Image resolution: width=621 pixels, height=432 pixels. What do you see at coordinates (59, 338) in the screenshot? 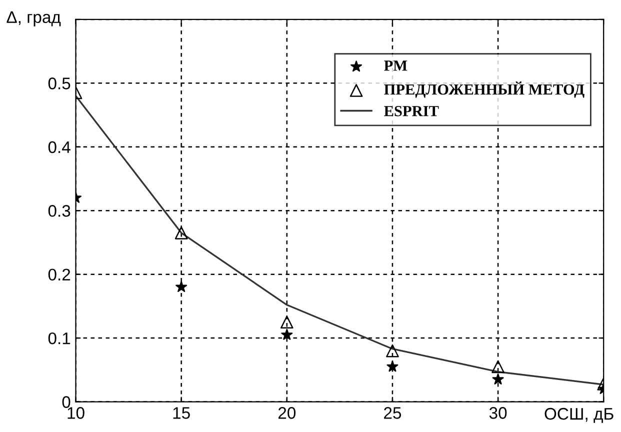
I see `y-tick-label: 0.1` at bounding box center [59, 338].